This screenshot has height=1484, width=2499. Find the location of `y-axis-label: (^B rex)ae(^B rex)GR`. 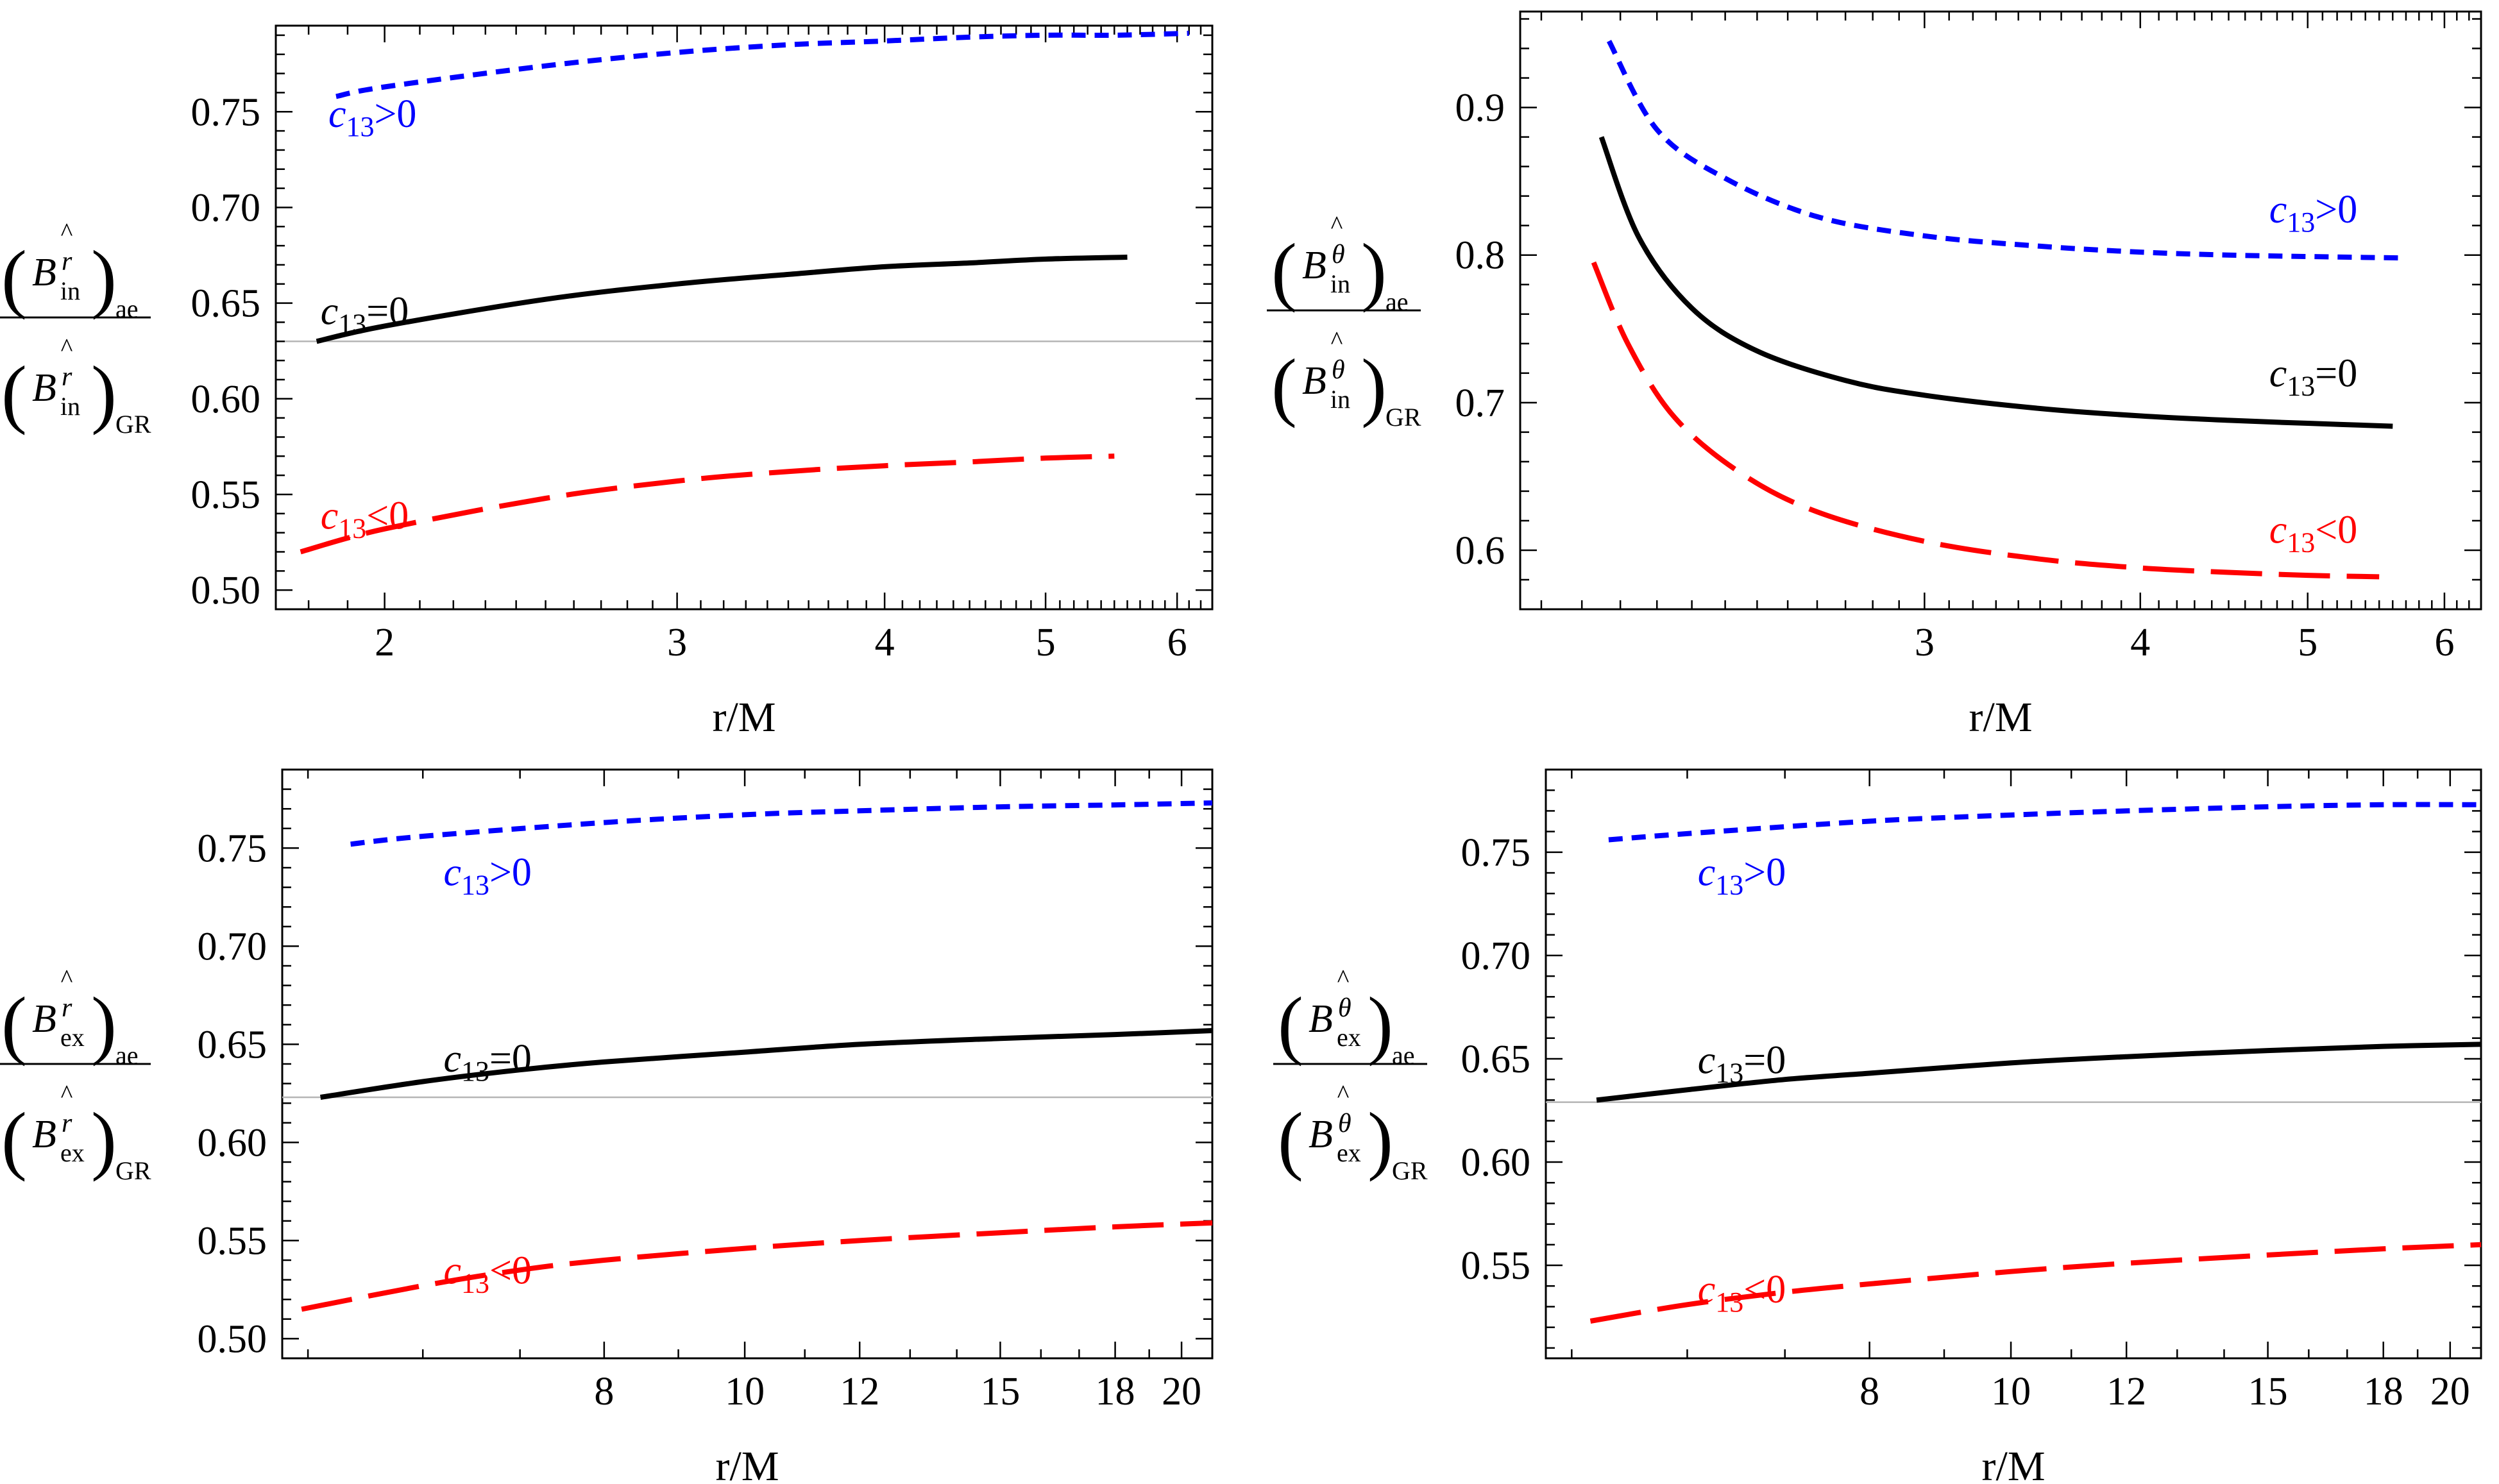

y-axis-label: (^B rex)ae(^B rex)GR is located at coordinates (75, 1074).